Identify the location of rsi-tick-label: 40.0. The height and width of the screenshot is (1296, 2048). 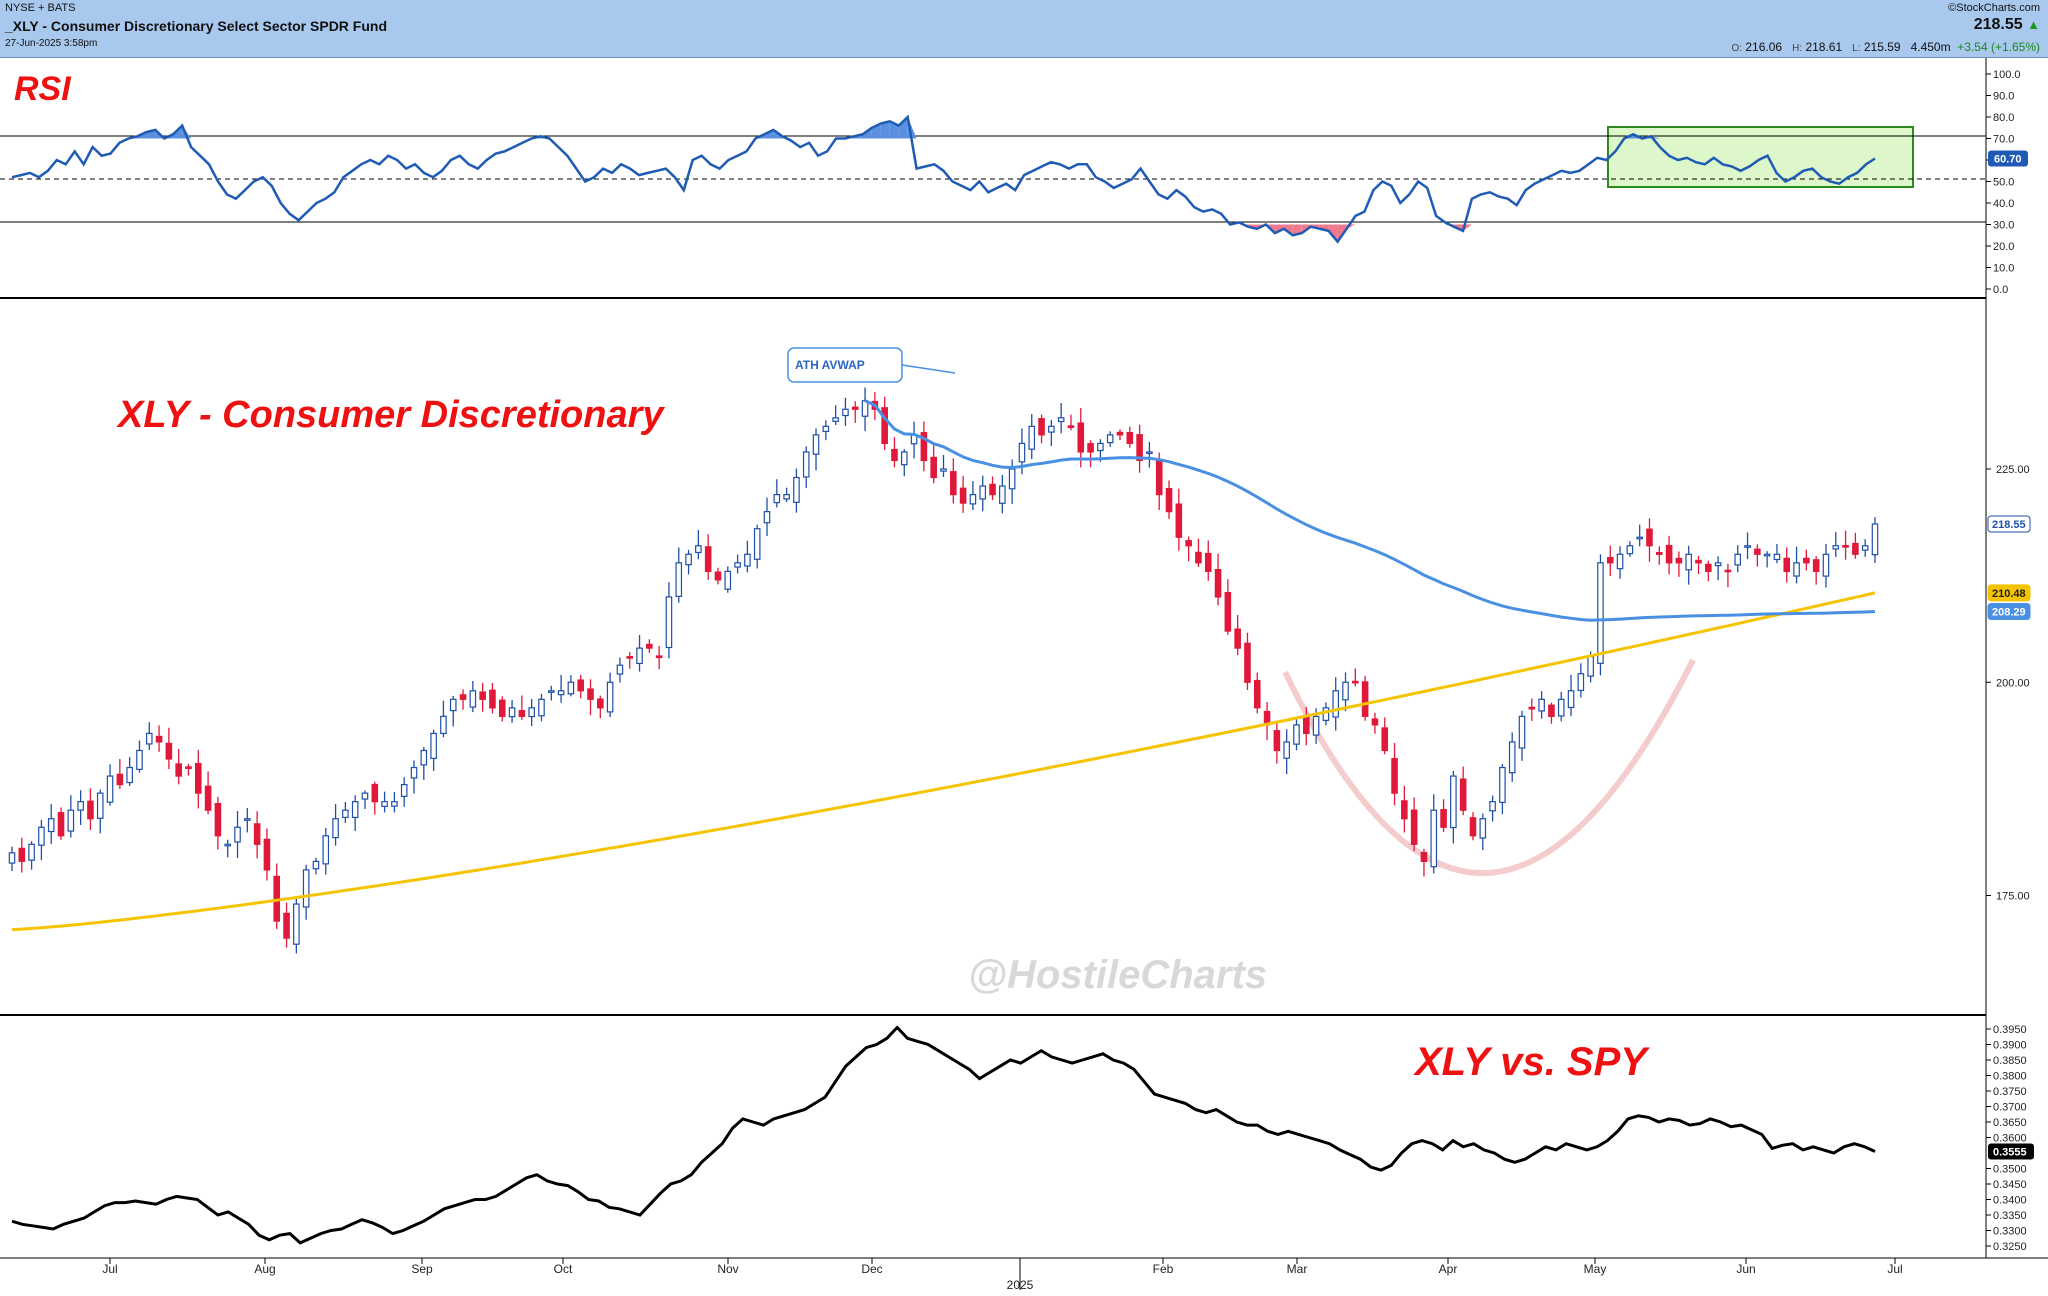
(2003, 204).